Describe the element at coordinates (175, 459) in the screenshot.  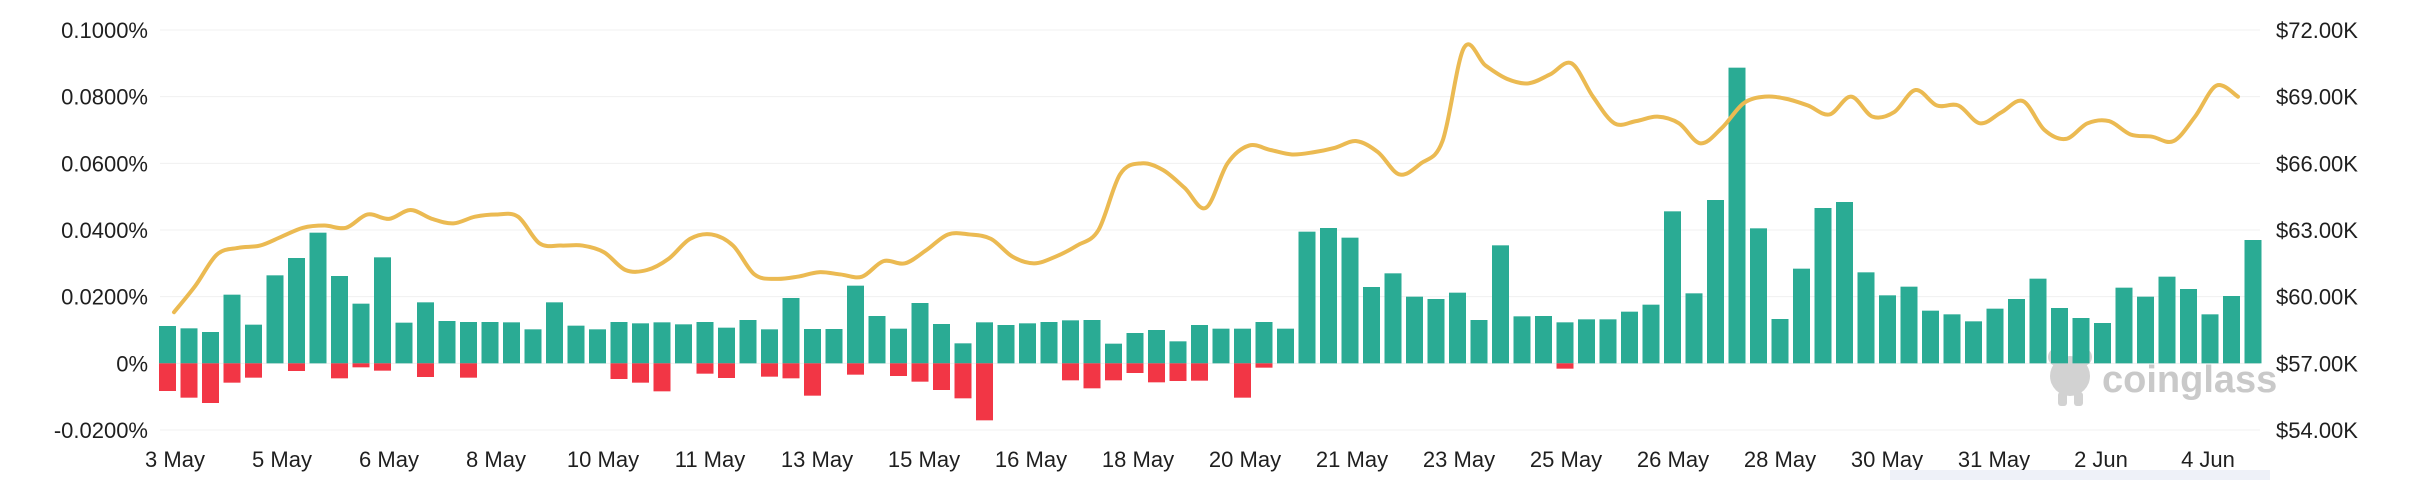
I see `x-tick-label: 3 May` at that location.